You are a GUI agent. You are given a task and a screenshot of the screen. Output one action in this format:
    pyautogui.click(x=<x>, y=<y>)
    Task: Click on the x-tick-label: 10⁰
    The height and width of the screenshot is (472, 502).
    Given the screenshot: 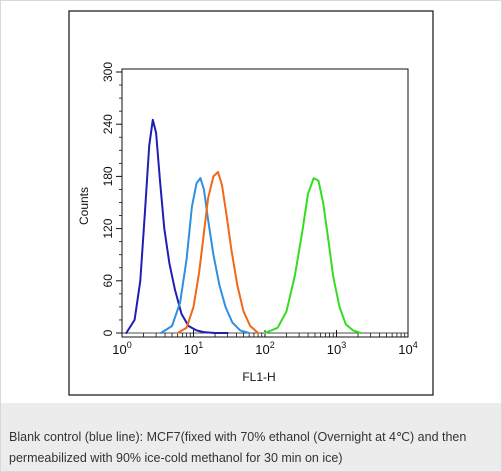 What is the action you would take?
    pyautogui.click(x=121, y=348)
    